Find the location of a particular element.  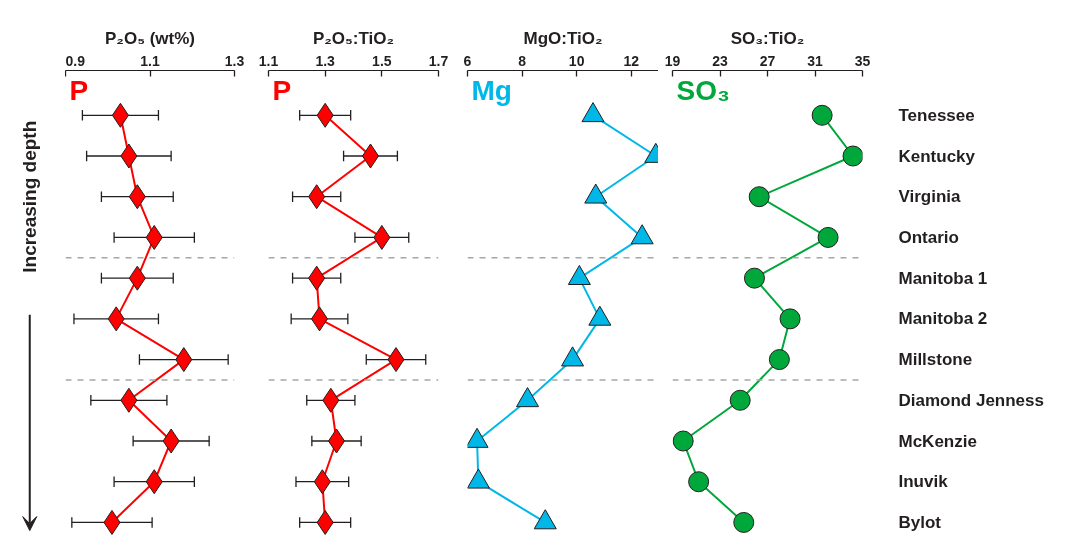

text: Increasing depth is located at coordinates (30, 196).